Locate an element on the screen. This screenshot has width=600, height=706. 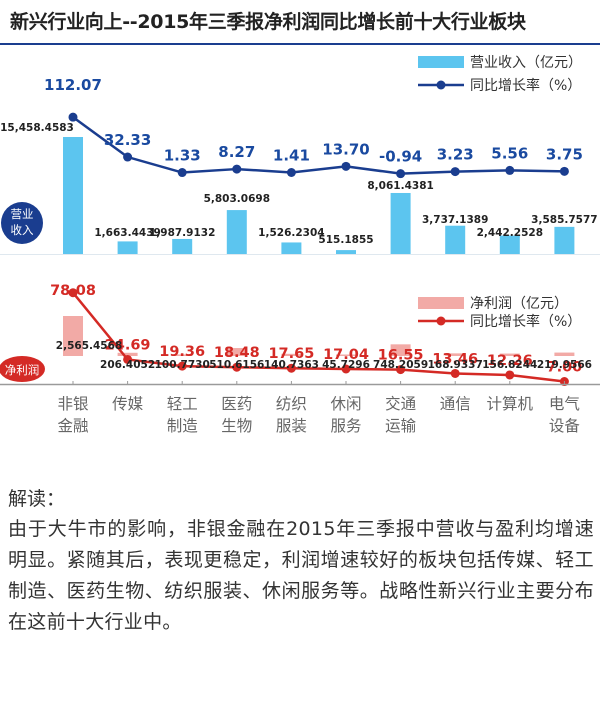
net-profit-section-badge is located at coordinates (22, 369).